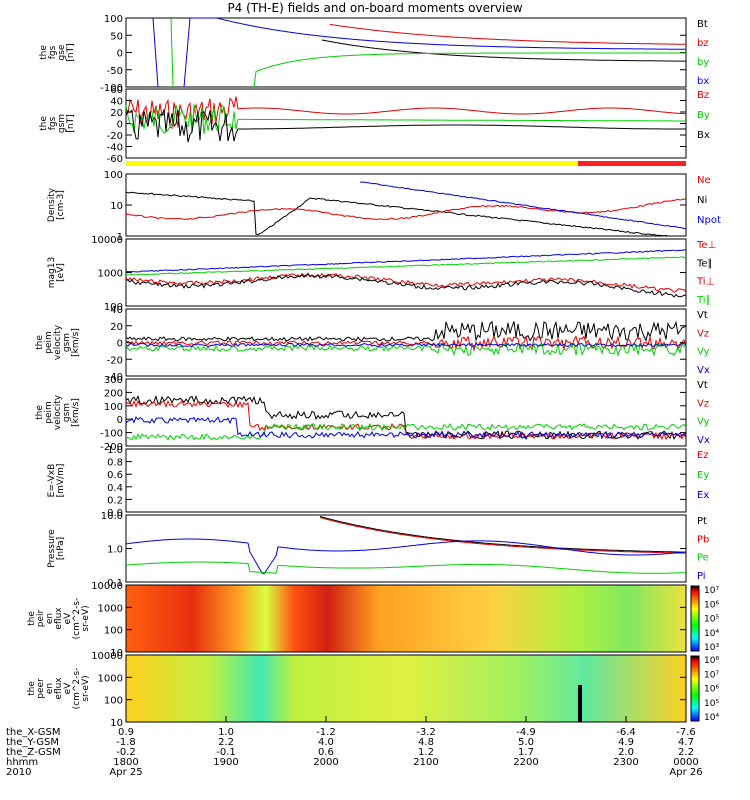  I want to click on ytick-label: 50, so click(116, 36).